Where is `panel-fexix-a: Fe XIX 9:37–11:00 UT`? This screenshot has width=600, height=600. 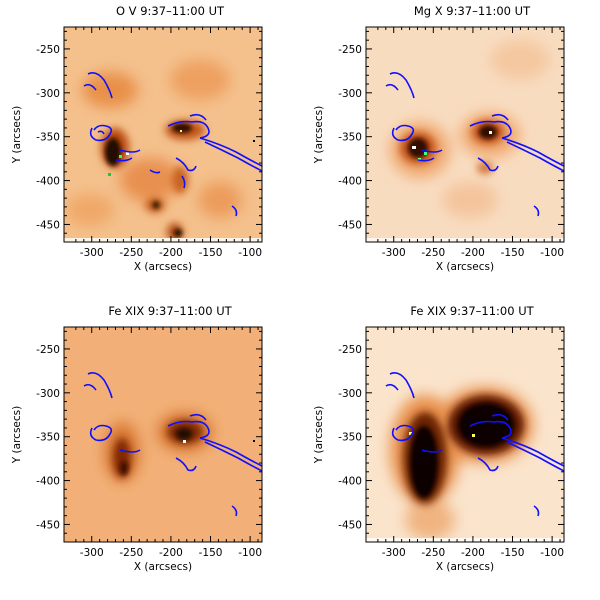
panel-fexix-a: Fe XIX 9:37–11:00 UT is located at coordinates (163, 423).